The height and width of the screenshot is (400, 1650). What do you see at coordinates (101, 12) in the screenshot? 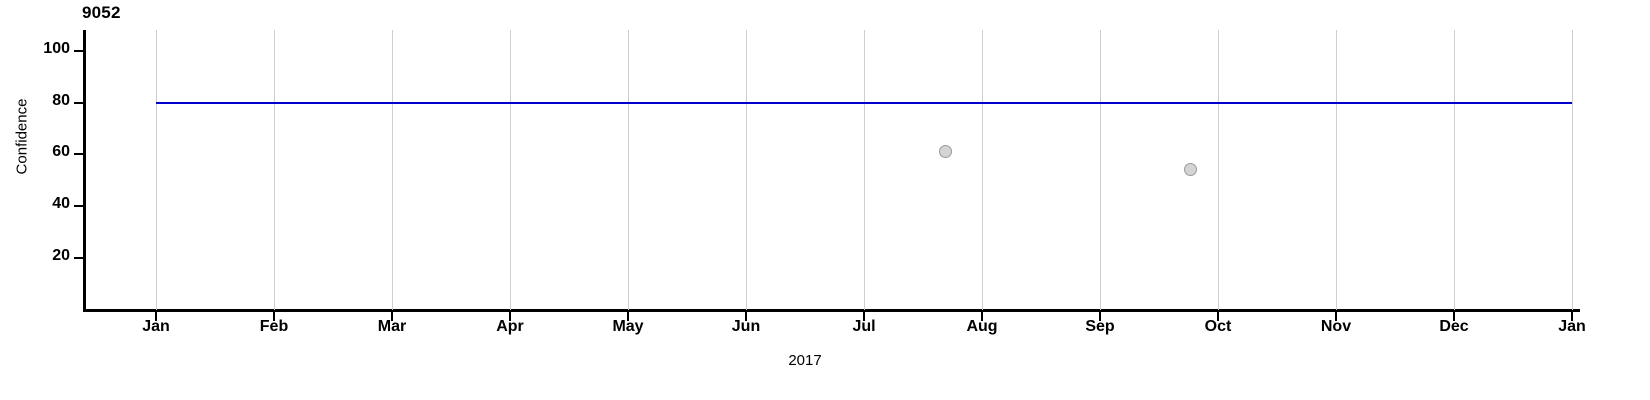
I see `chart-title: 9052` at bounding box center [101, 12].